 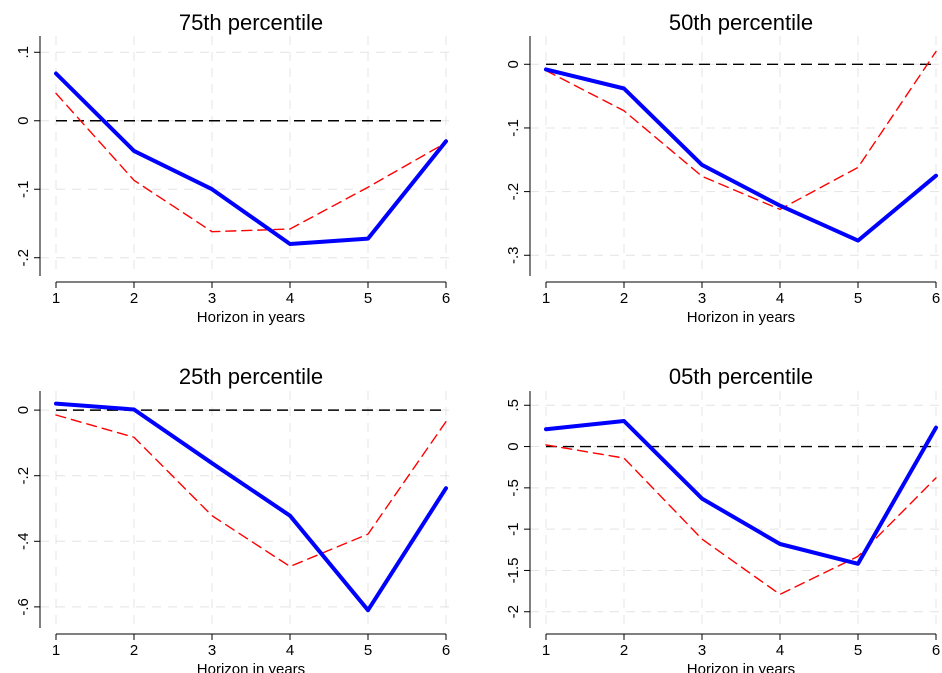 I want to click on y-tick-label: -1, so click(x=513, y=528).